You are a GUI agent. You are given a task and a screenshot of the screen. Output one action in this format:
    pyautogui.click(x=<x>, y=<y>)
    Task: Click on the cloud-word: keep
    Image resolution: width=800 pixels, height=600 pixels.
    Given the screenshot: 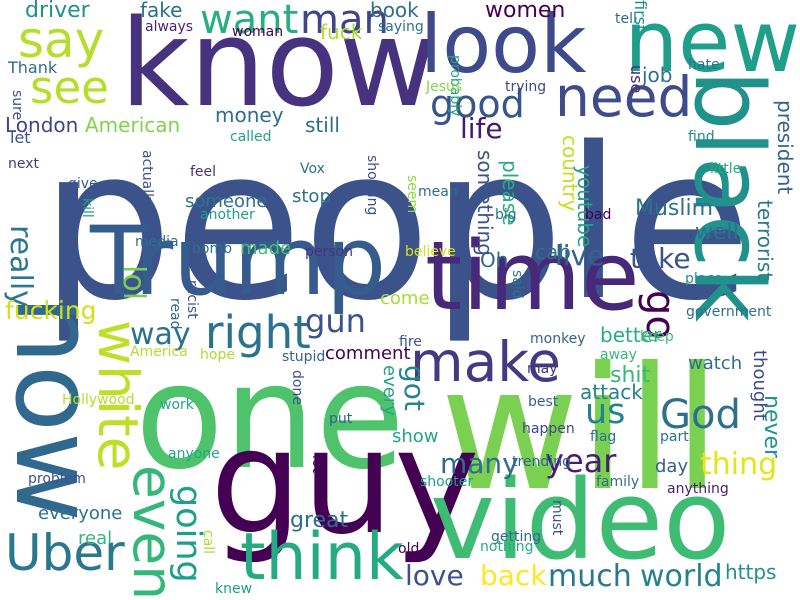 What is the action you would take?
    pyautogui.click(x=657, y=337)
    